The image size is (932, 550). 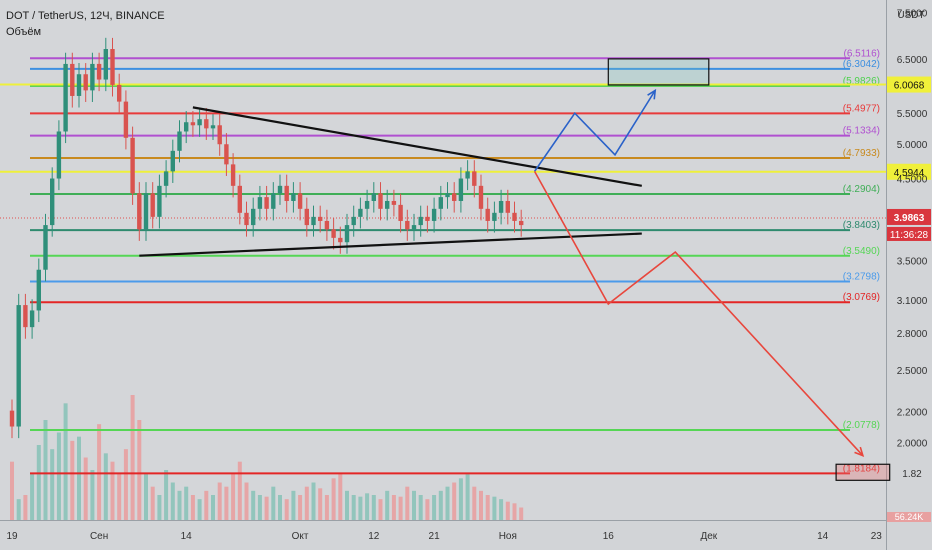 I want to click on yellow-level-value: 6.0068, so click(x=909, y=86).